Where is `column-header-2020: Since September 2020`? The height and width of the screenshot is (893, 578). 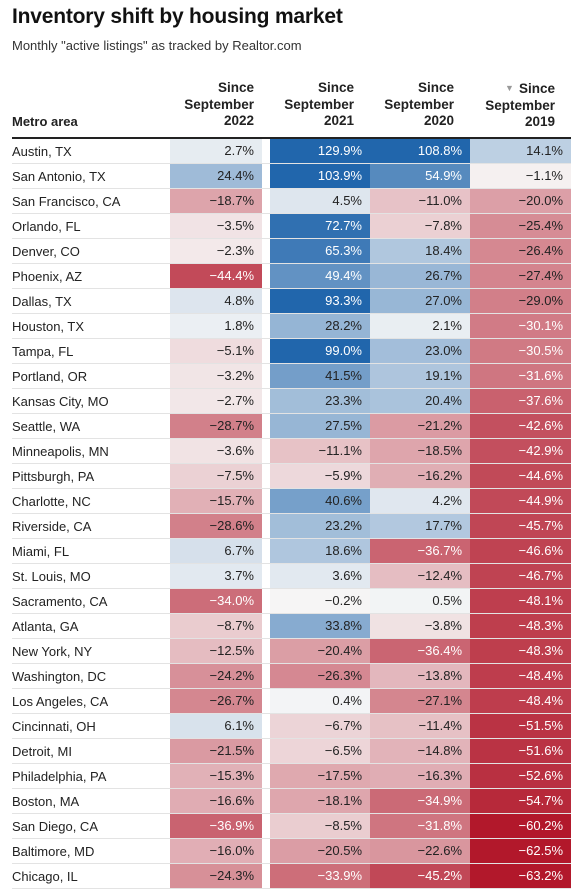 column-header-2020: Since September 2020 is located at coordinates (415, 105).